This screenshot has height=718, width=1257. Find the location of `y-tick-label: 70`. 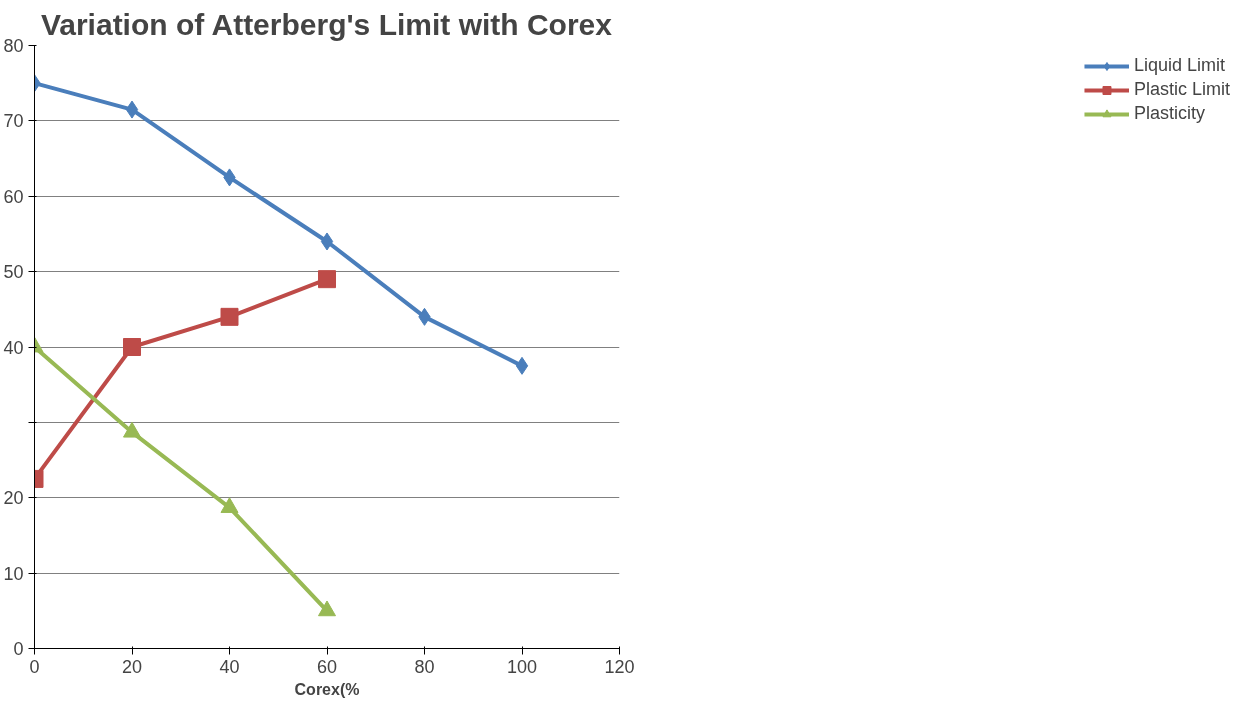

y-tick-label: 70 is located at coordinates (13, 121).